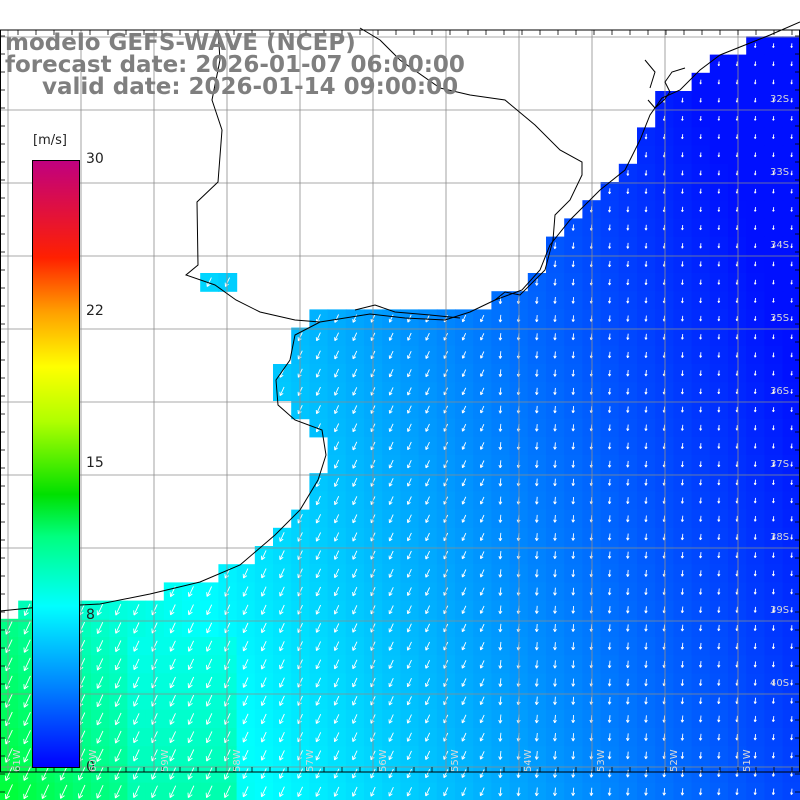  Describe the element at coordinates (250, 87) in the screenshot. I see `valid-date: valid date: 2026-01-14 09:00:00` at that location.